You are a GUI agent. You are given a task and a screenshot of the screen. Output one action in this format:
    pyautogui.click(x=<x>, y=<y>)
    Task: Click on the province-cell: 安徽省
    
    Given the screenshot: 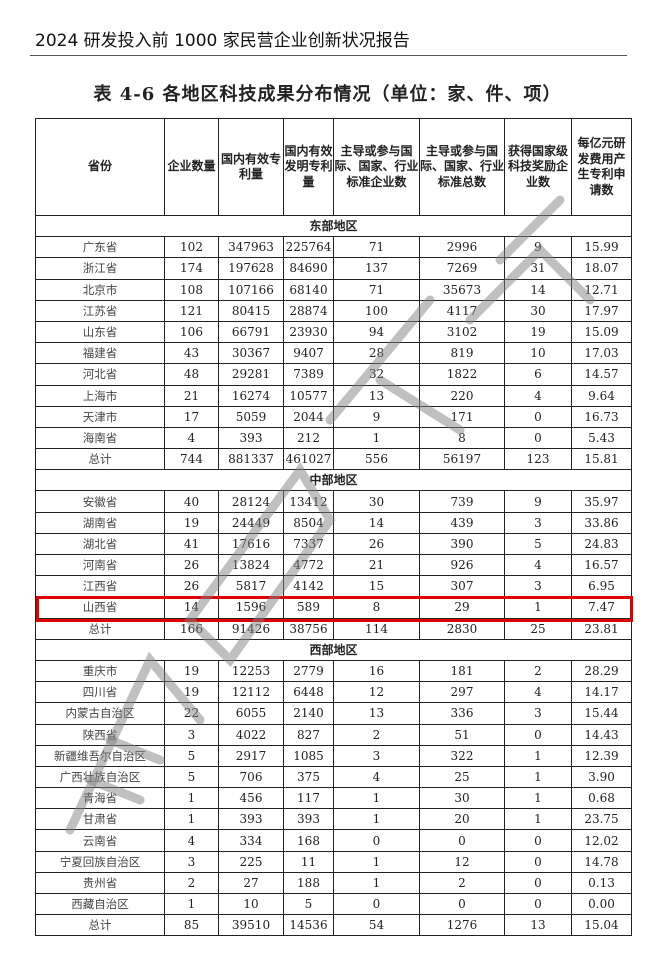 What is the action you would take?
    pyautogui.click(x=100, y=501)
    